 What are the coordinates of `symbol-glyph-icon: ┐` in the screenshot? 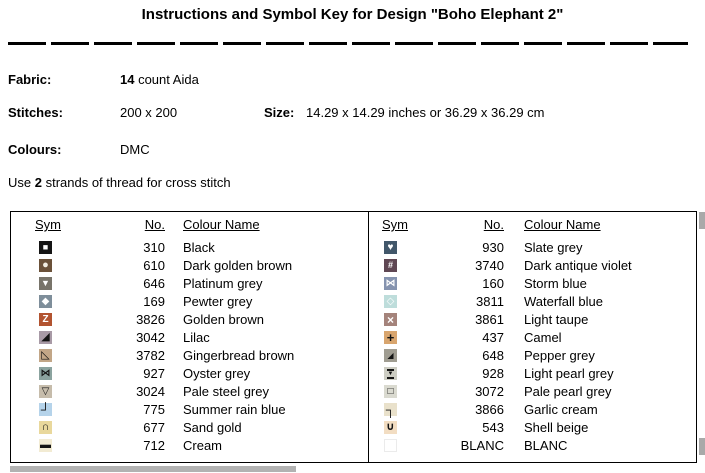 It's located at (390, 409).